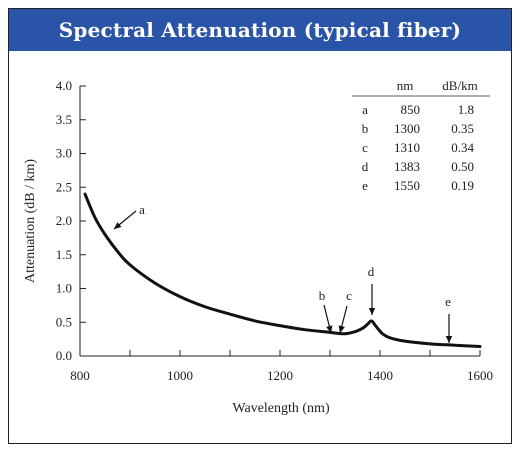 Image resolution: width=520 pixels, height=452 pixels. I want to click on legend-cell: a, so click(365, 109).